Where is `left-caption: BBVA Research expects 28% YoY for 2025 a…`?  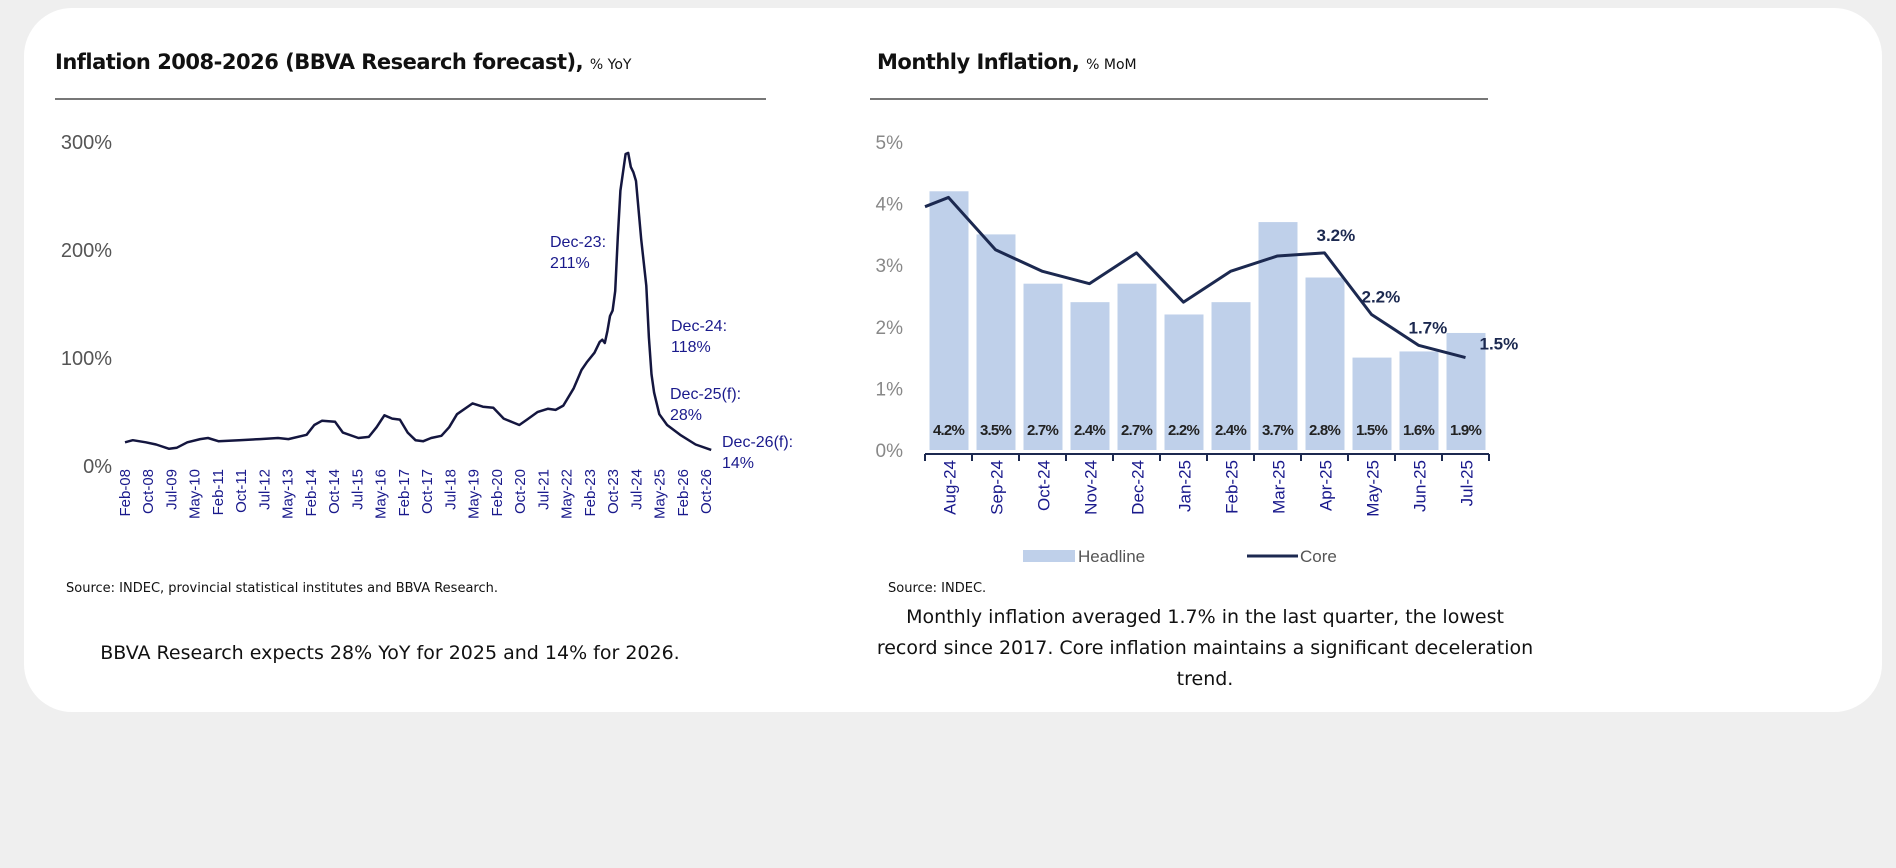 left-caption: BBVA Research expects 28% YoY for 2025 a… is located at coordinates (390, 653).